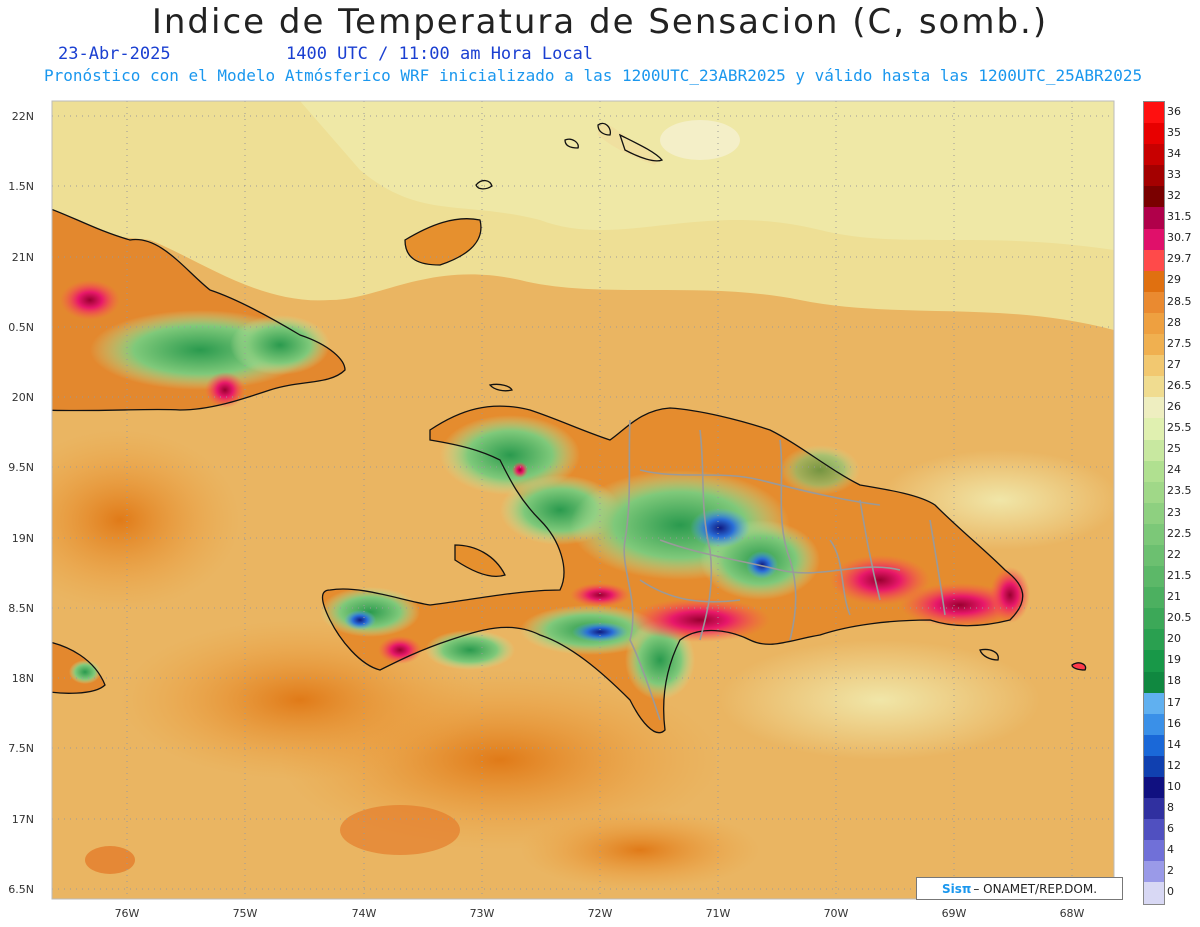  What do you see at coordinates (1174, 639) in the screenshot?
I see `legend-label: 20` at bounding box center [1174, 639].